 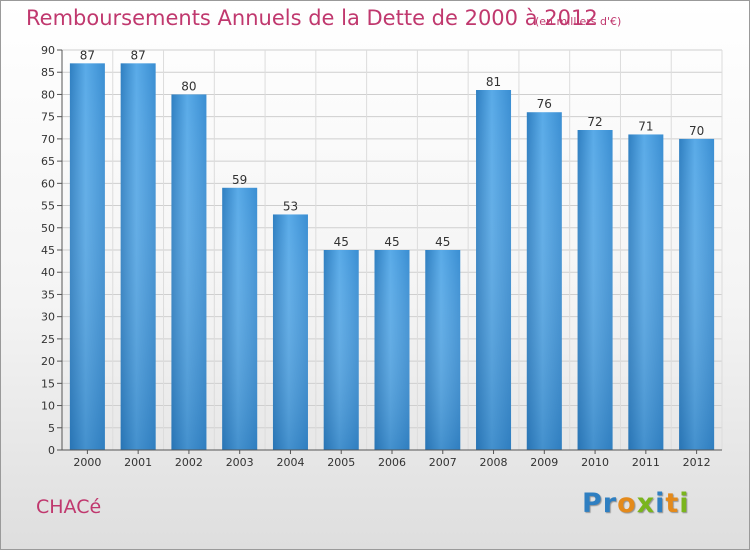 I want to click on logo-letter: r, so click(x=610, y=503).